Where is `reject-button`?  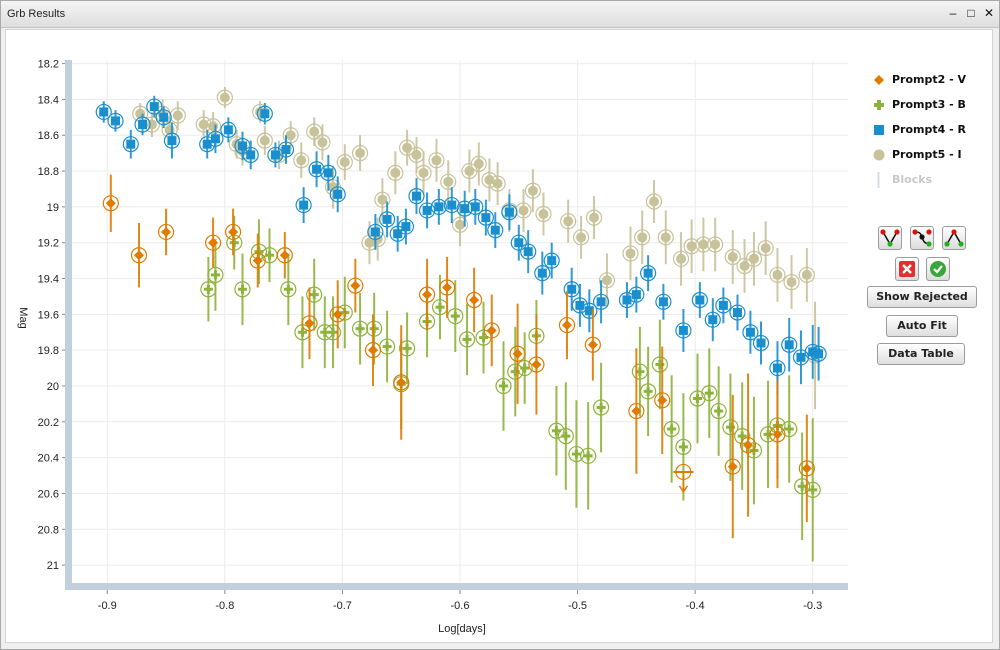 reject-button is located at coordinates (907, 269).